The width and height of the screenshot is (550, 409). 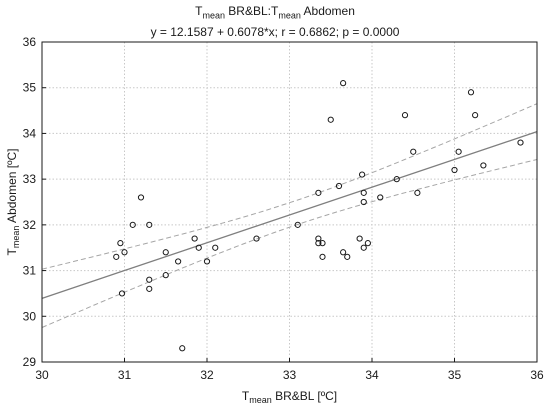 I want to click on y-tick-label: 31, so click(x=30, y=271).